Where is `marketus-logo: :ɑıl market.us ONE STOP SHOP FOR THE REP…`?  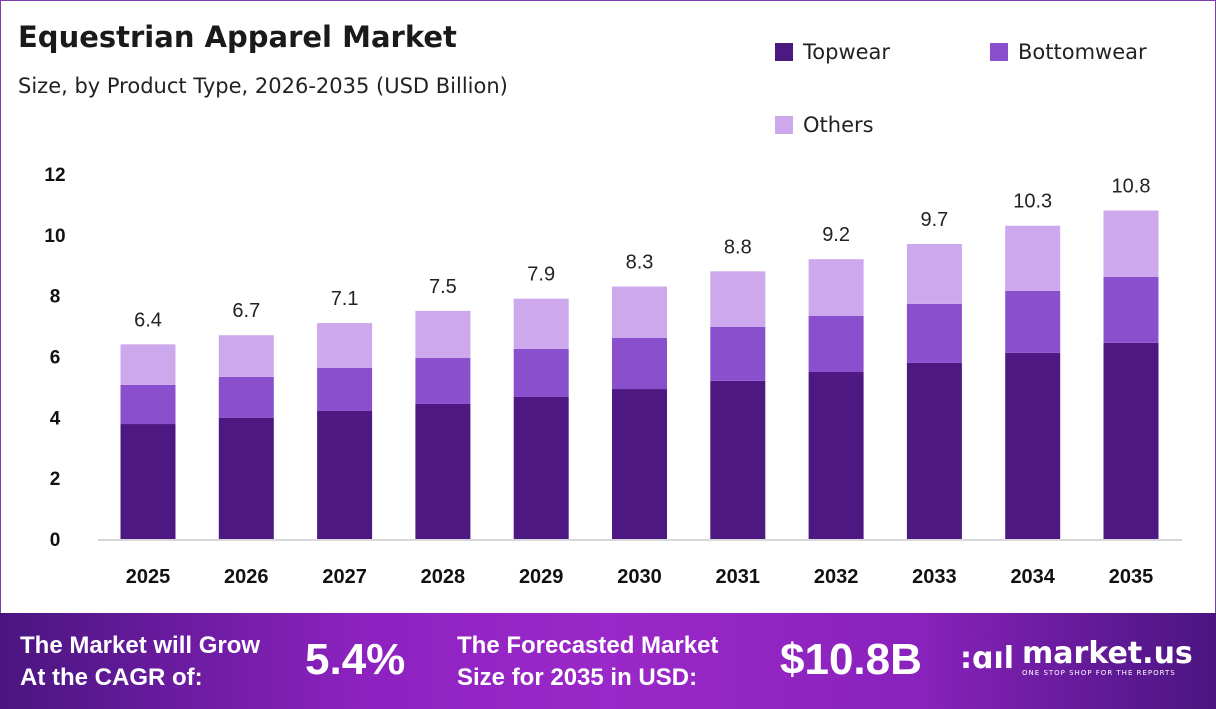 marketus-logo: :ɑıl market.us ONE STOP SHOP FOR THE REP… is located at coordinates (1076, 657).